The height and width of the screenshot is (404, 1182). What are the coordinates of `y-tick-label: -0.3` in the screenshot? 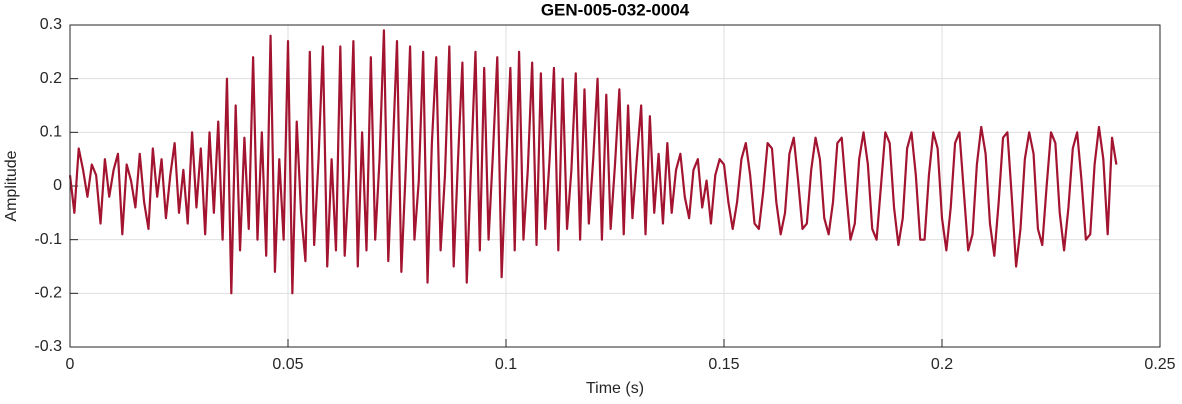 It's located at (48, 346).